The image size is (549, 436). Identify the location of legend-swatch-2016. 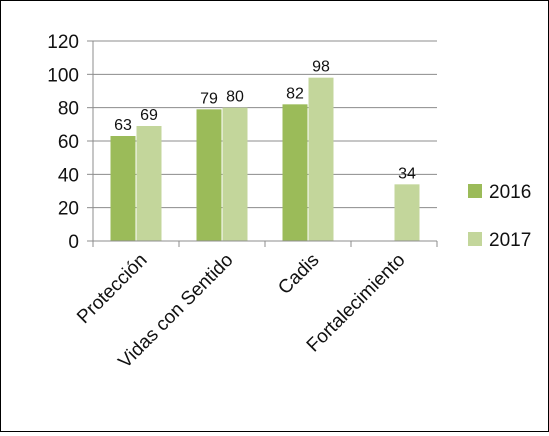
(475, 191).